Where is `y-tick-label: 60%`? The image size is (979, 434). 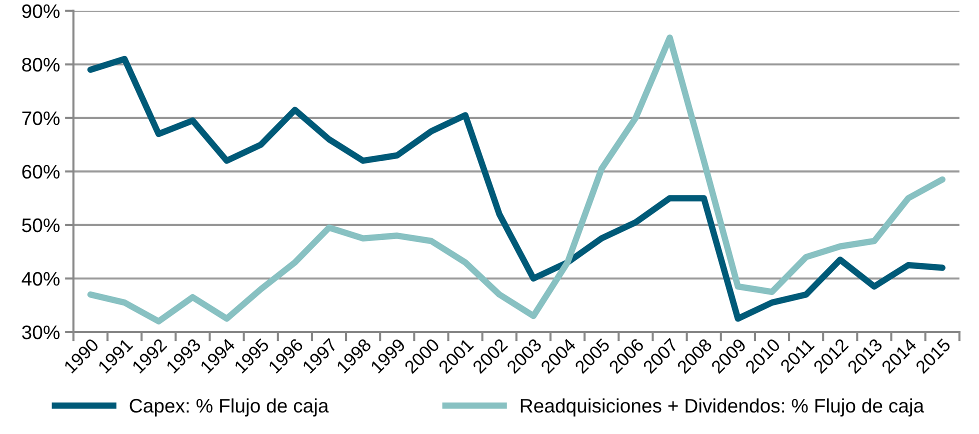
y-tick-label: 60% is located at coordinates (41, 171).